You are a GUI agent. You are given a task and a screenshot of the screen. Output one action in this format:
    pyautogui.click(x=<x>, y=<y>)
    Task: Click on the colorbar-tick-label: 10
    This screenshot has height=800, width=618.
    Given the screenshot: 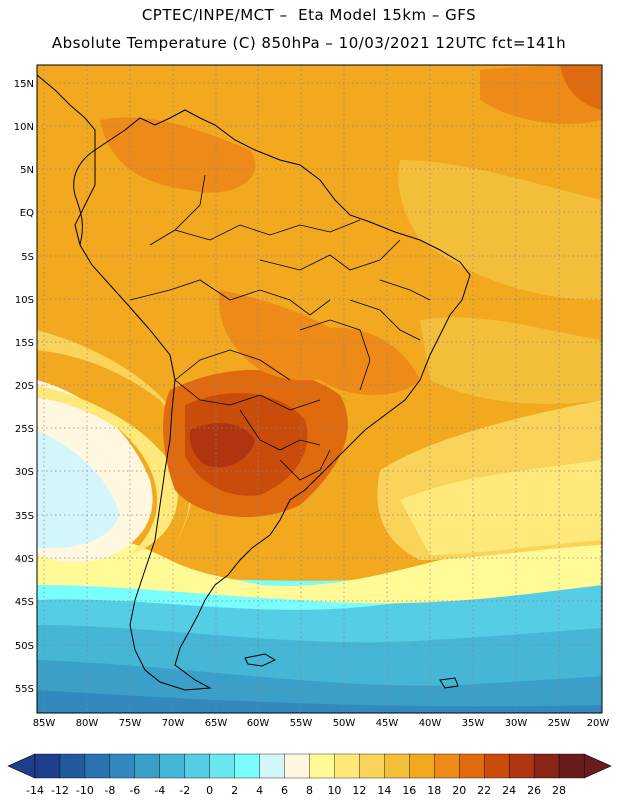 What is the action you would take?
    pyautogui.click(x=334, y=790)
    